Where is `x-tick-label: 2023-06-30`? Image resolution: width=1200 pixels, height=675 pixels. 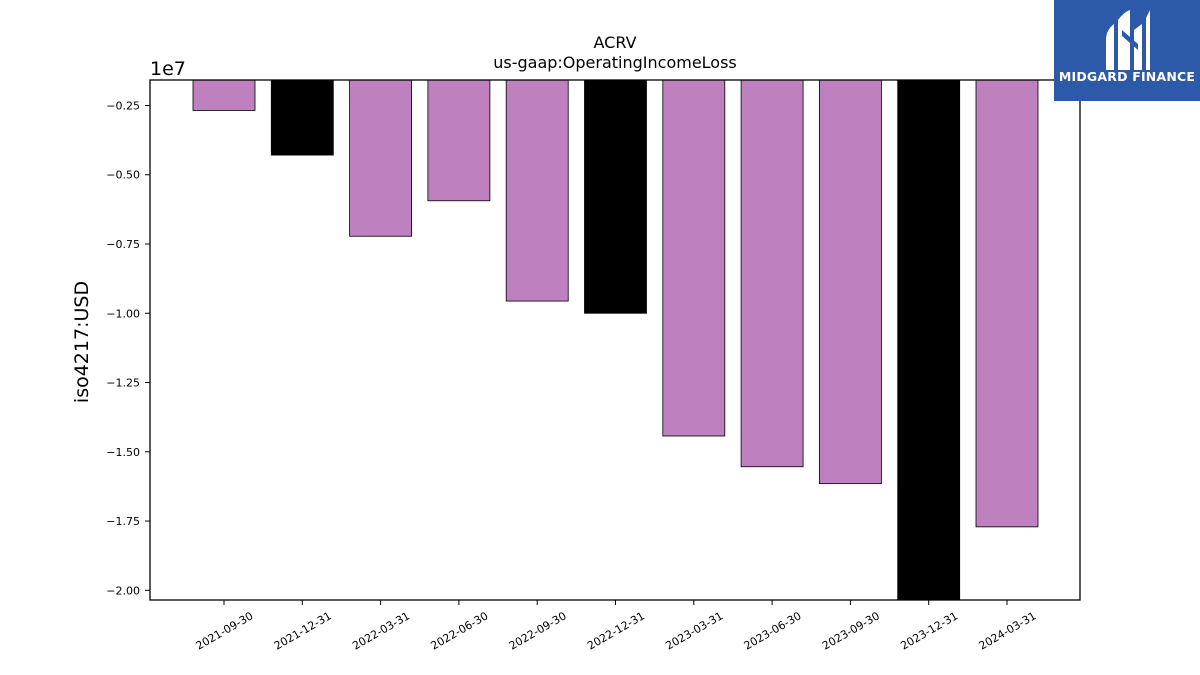
x-tick-label: 2023-06-30 is located at coordinates (773, 630).